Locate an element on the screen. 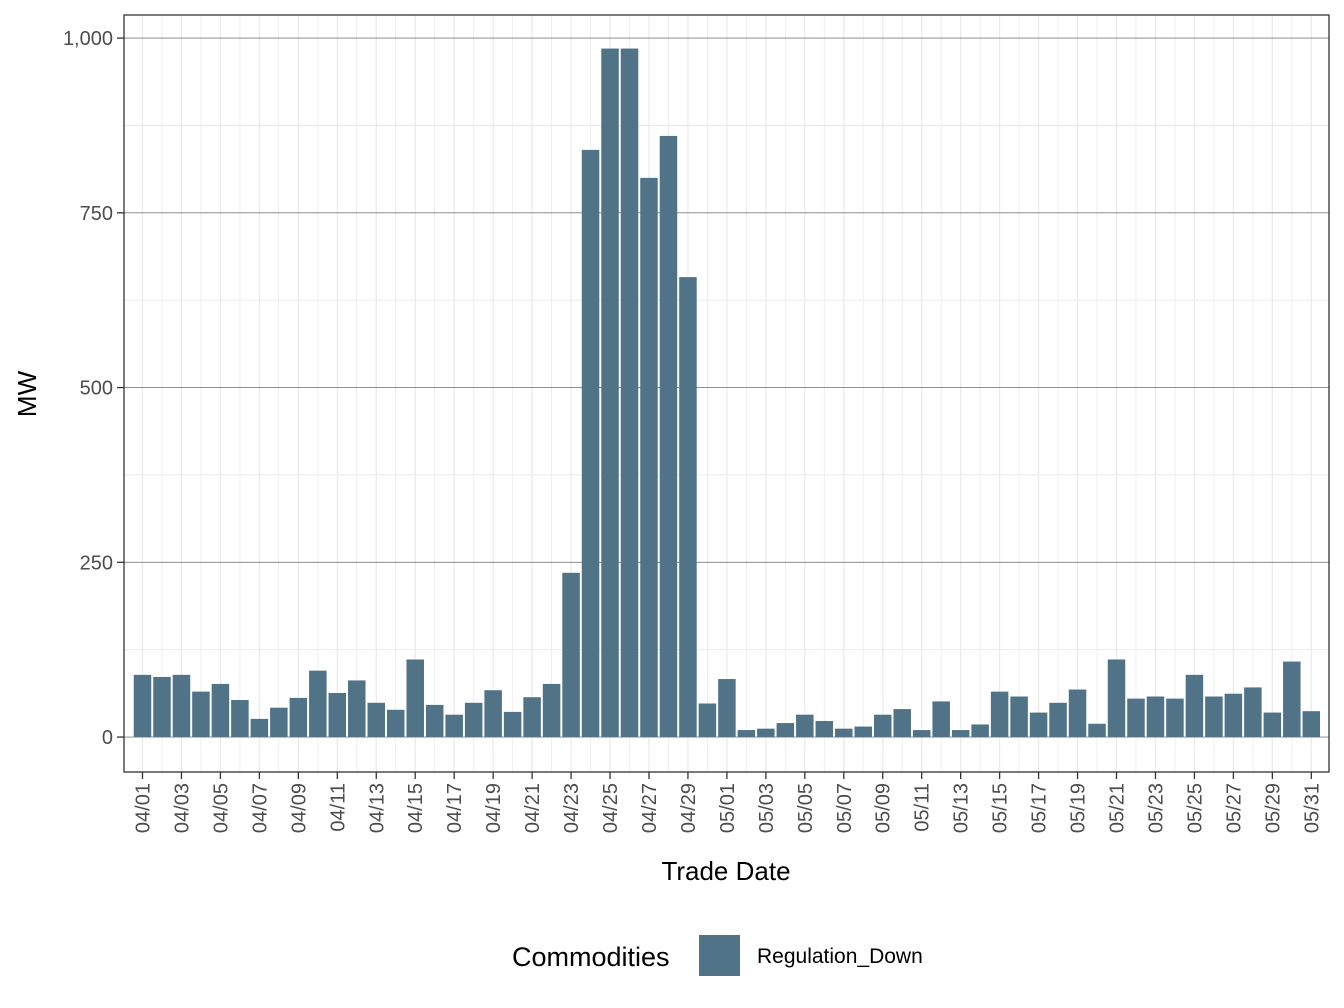 The height and width of the screenshot is (1008, 1344). x-tick-label: 05/27 is located at coordinates (1234, 808).